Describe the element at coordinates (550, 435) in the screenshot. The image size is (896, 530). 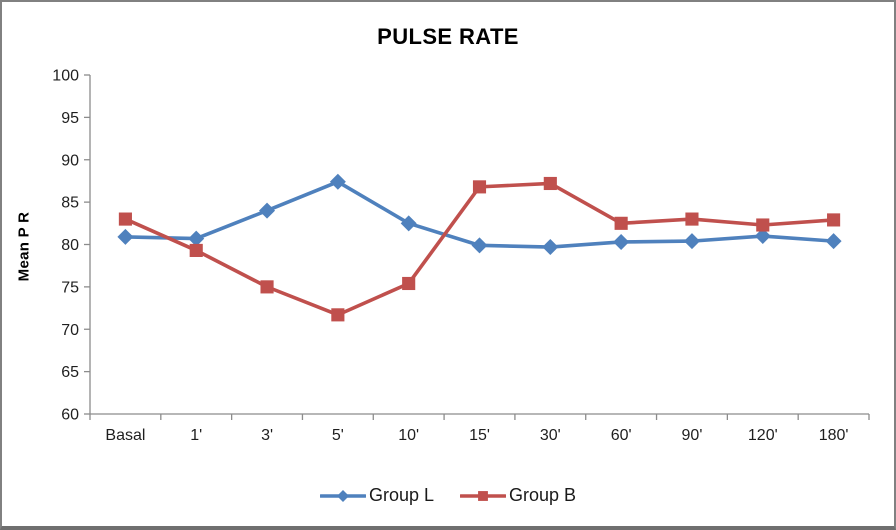
I see `x-tick-label: 30'` at that location.